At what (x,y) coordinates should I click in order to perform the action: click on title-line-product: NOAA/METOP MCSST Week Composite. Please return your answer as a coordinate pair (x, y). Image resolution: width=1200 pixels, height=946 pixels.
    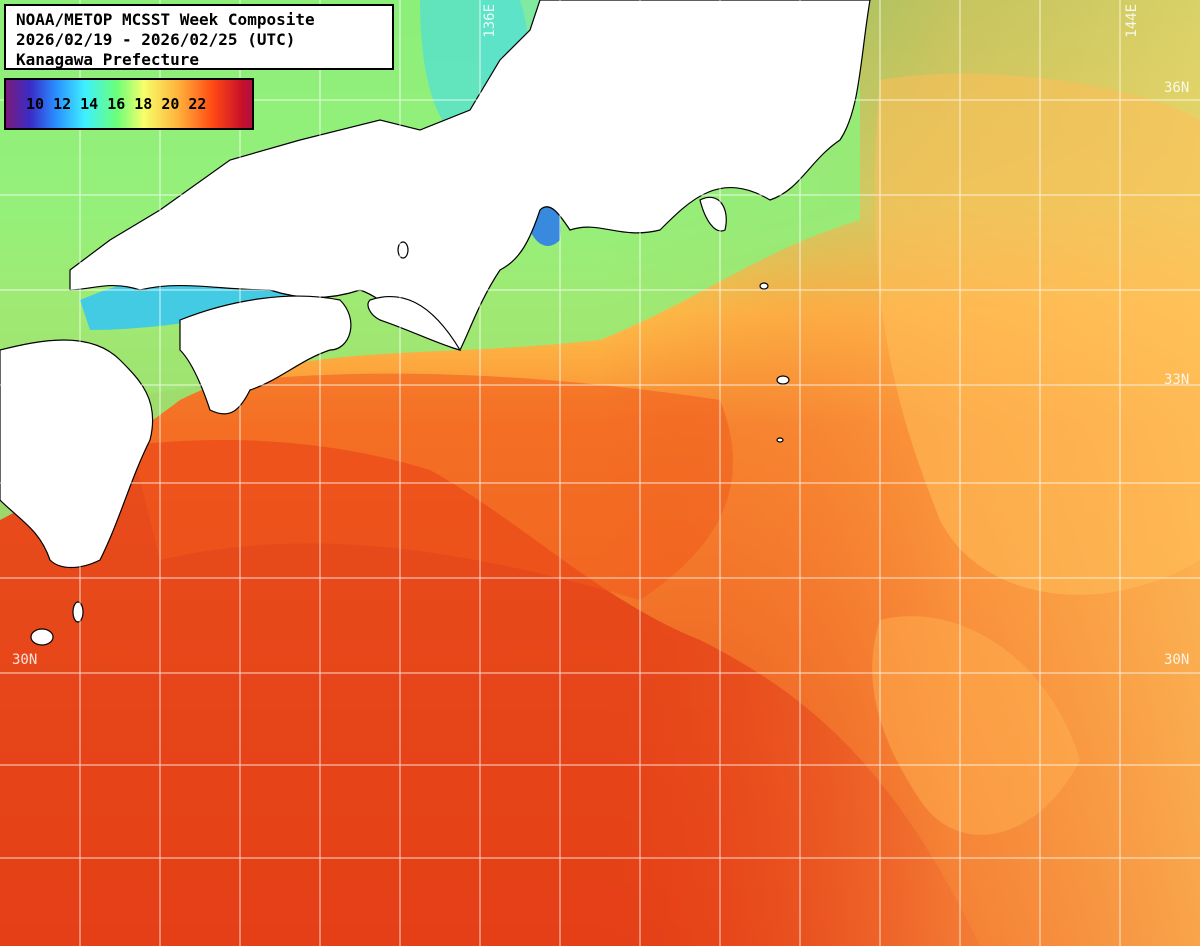
    Looking at the image, I should click on (165, 19).